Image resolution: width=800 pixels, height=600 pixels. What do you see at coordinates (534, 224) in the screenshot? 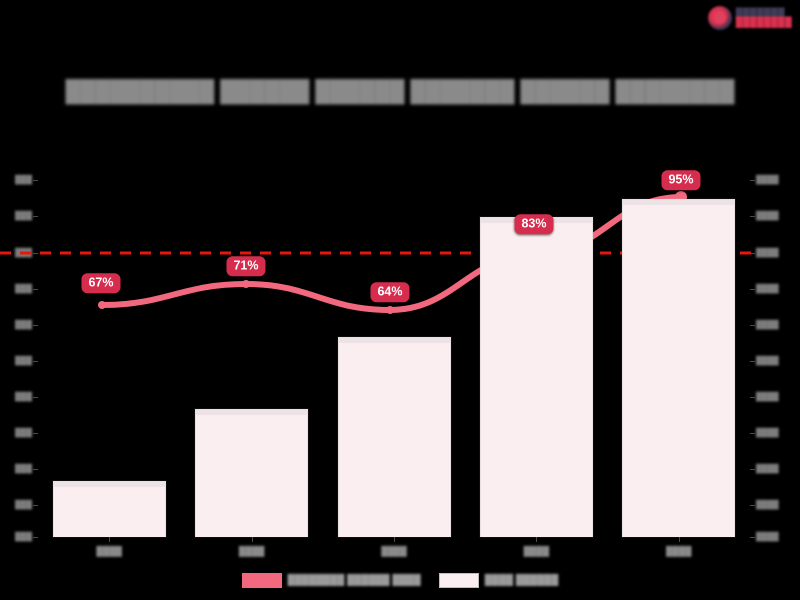
I see `data-label: 83%` at bounding box center [534, 224].